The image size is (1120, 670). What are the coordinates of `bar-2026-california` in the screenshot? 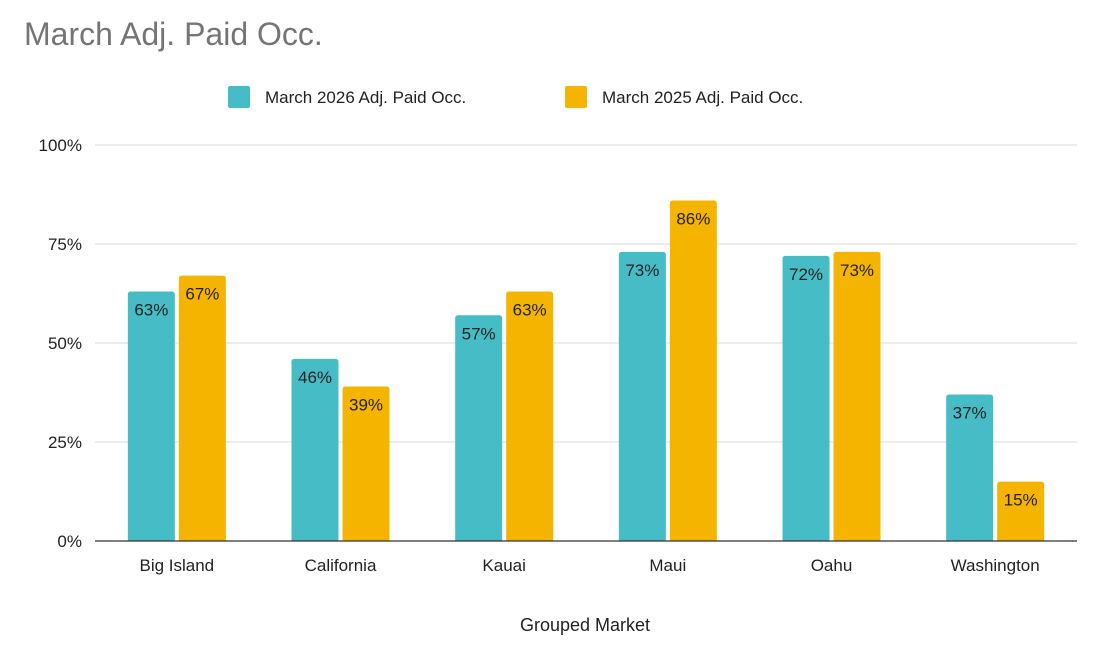 It's located at (315, 449).